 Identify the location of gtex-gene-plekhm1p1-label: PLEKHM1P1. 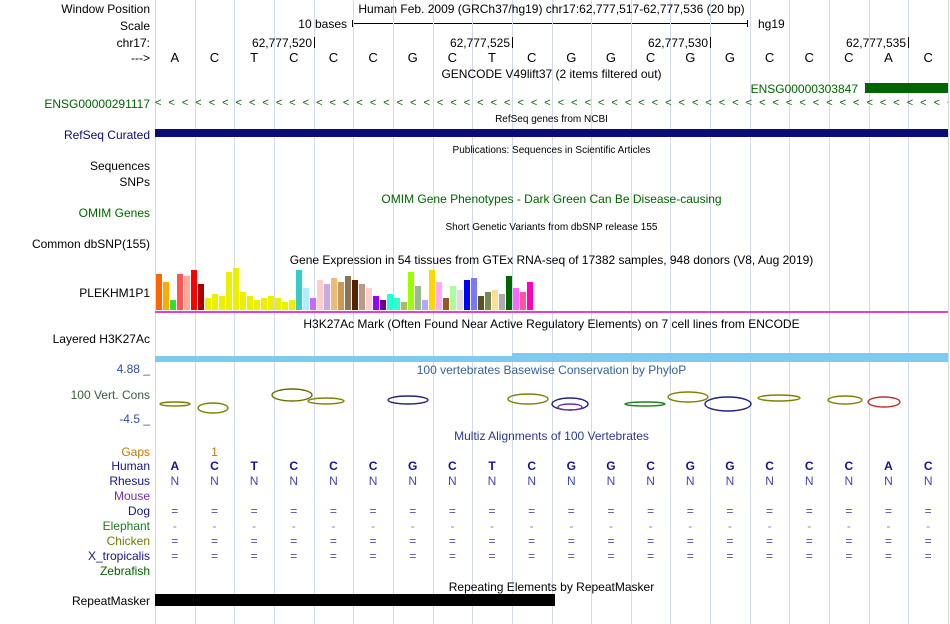
(114, 293).